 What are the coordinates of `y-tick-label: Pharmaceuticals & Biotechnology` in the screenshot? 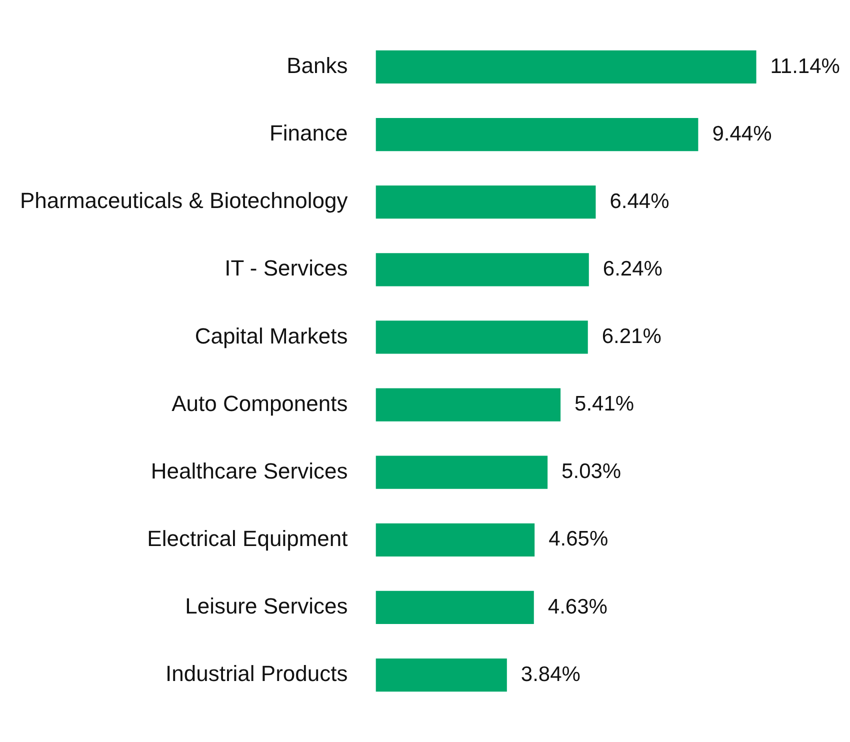 It's located at (184, 201).